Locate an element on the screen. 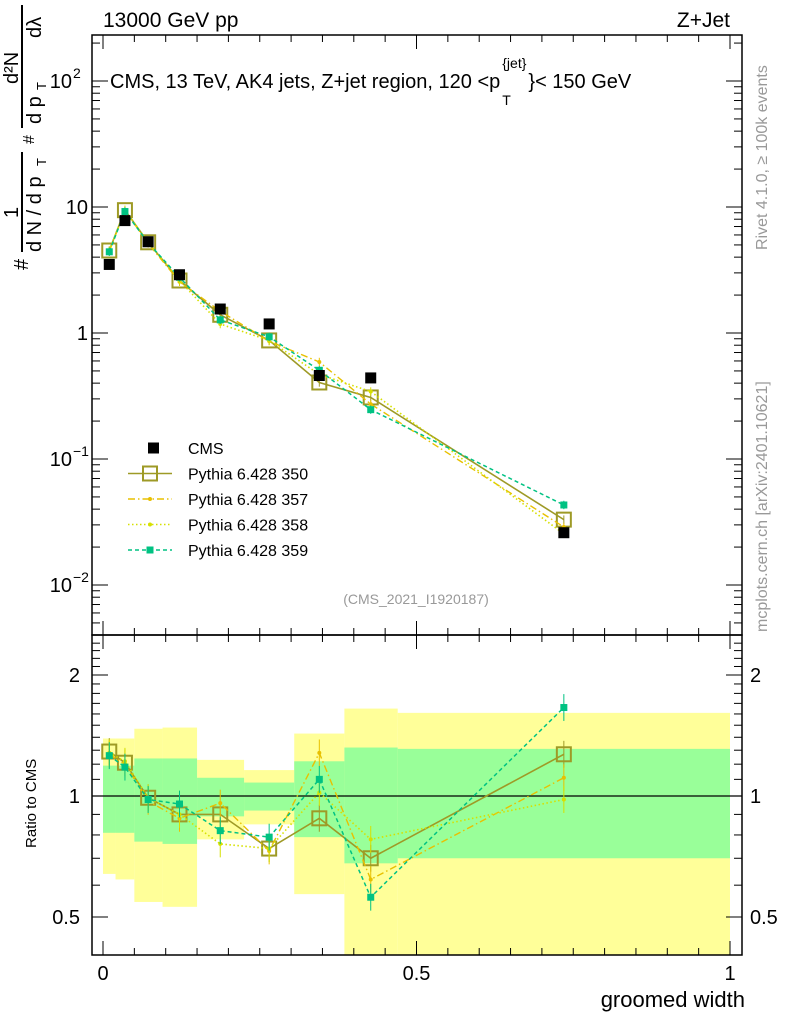  legend-label: CMS is located at coordinates (206, 449).